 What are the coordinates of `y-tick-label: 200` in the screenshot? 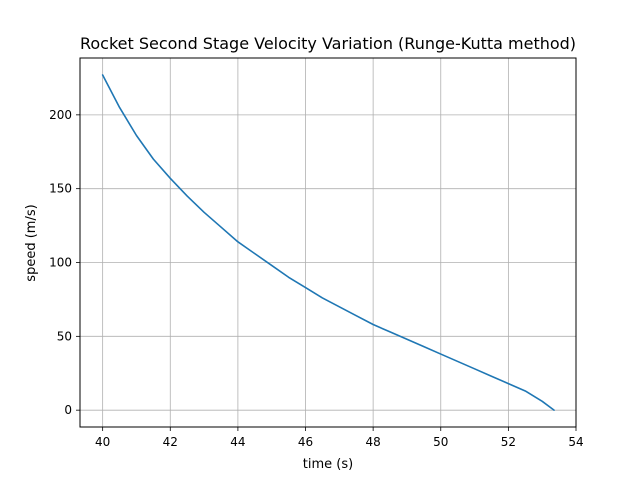 It's located at (60, 115).